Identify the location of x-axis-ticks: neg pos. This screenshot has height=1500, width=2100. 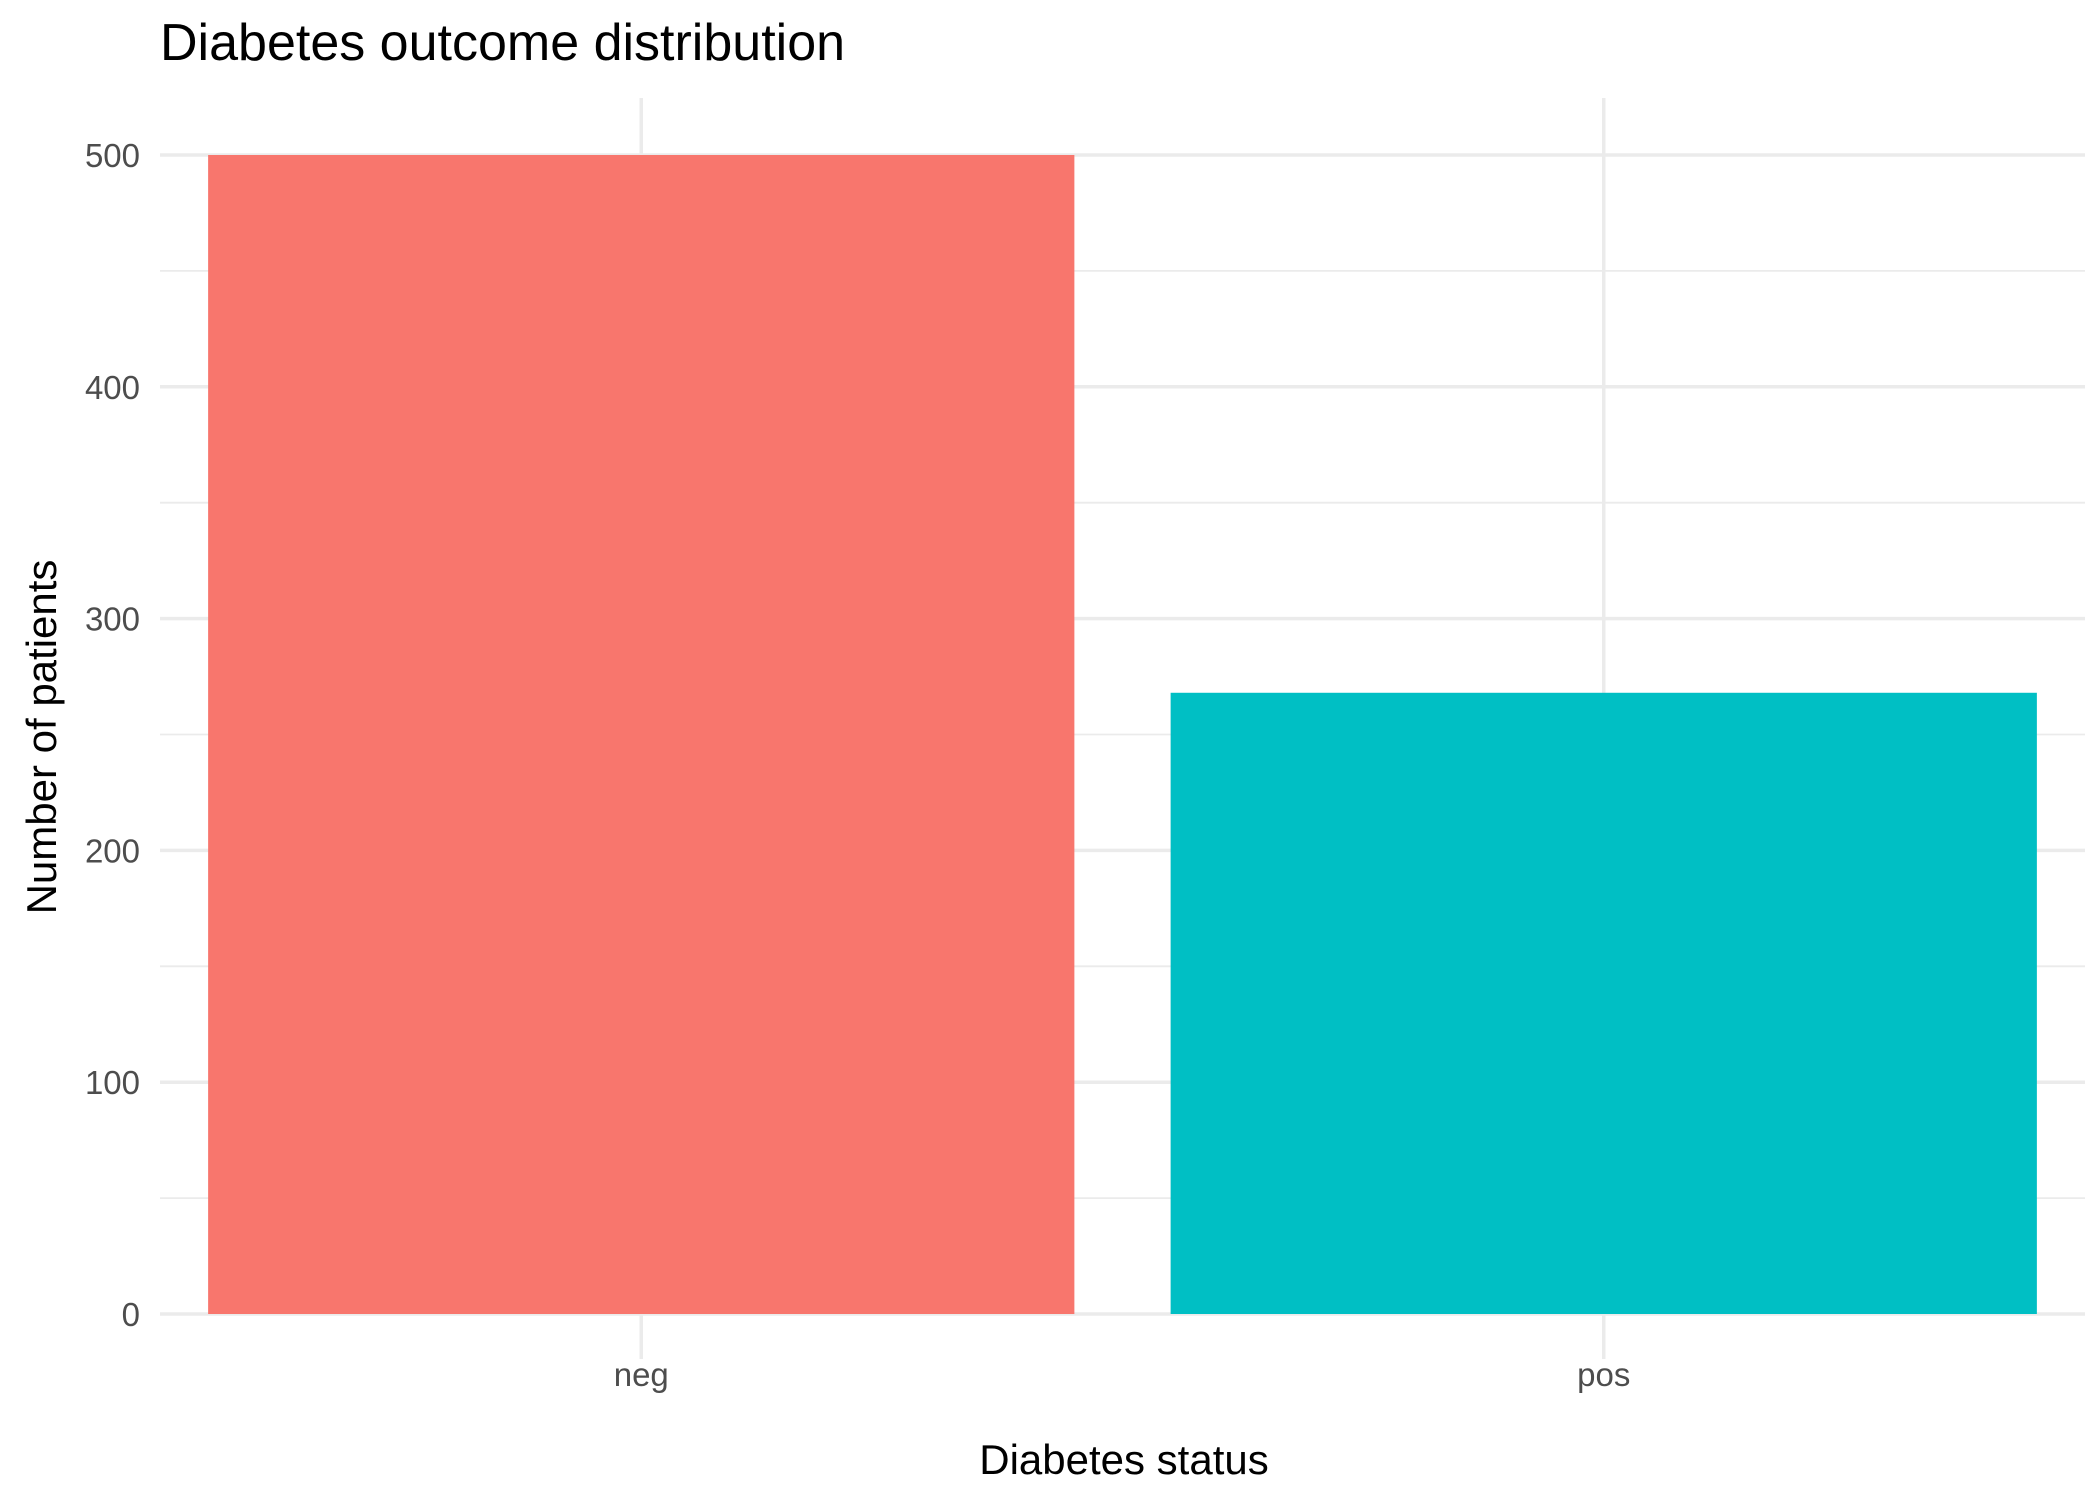
(1122, 1374).